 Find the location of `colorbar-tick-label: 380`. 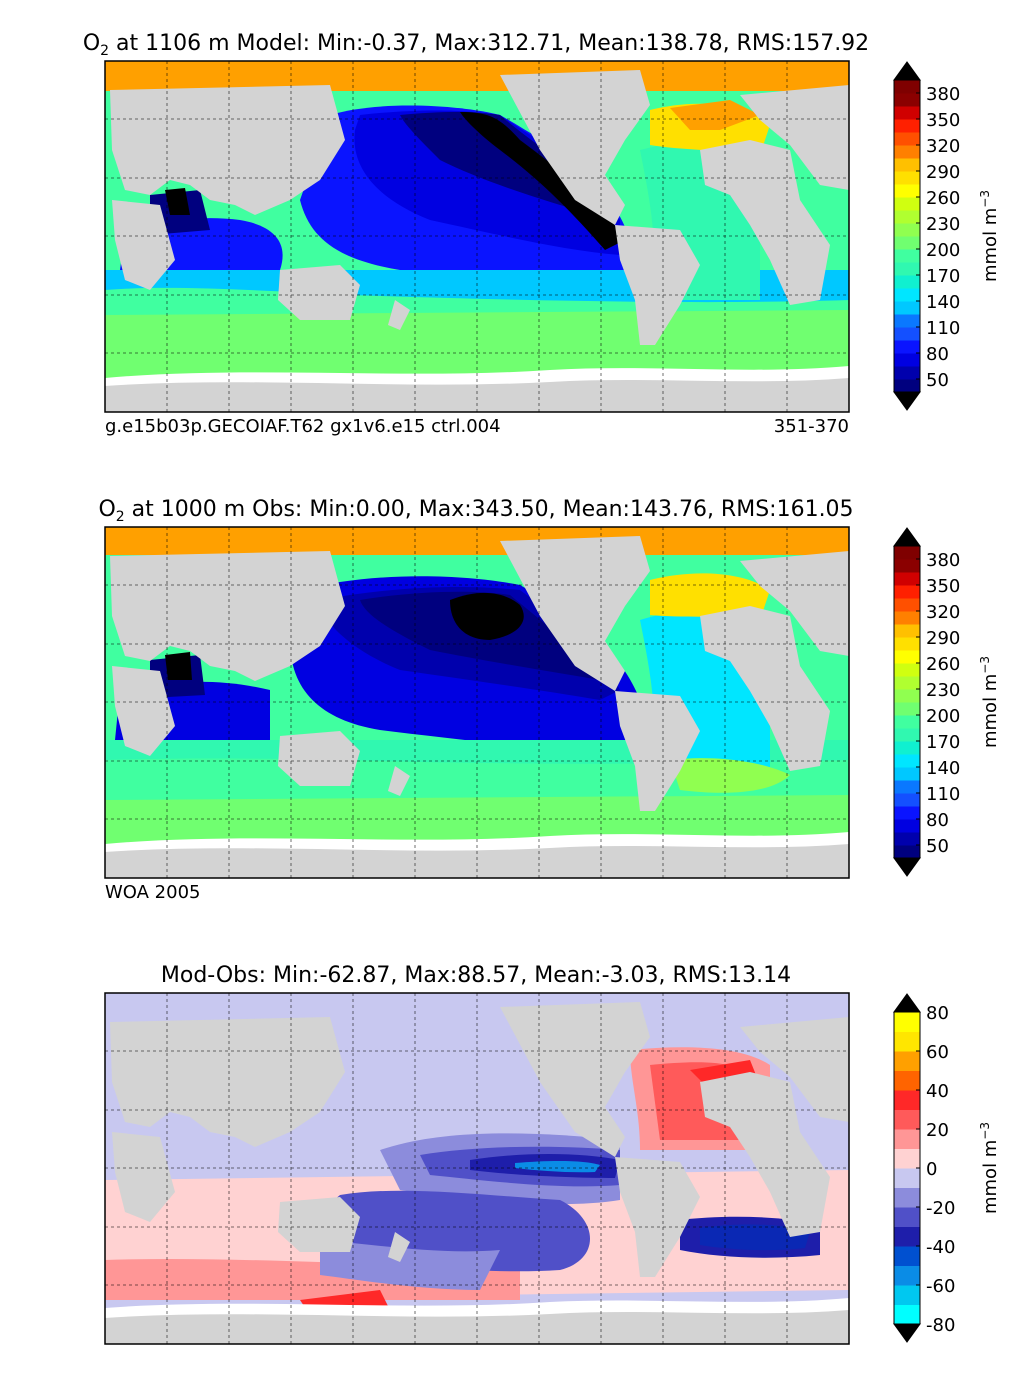

colorbar-tick-label: 380 is located at coordinates (943, 94).